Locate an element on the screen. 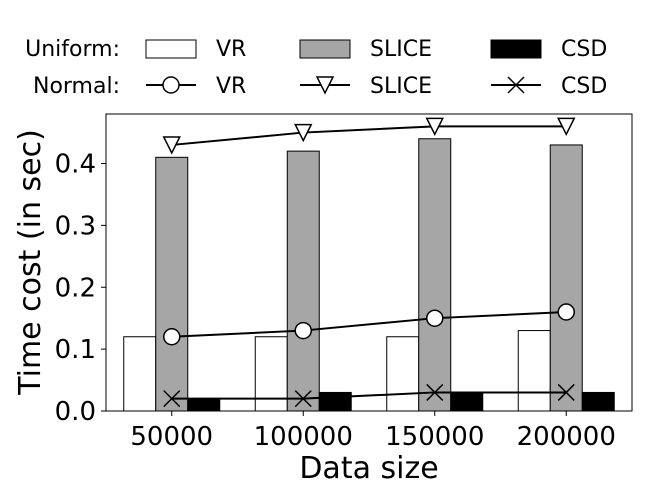 The width and height of the screenshot is (650, 500). line-csd is located at coordinates (369, 395).